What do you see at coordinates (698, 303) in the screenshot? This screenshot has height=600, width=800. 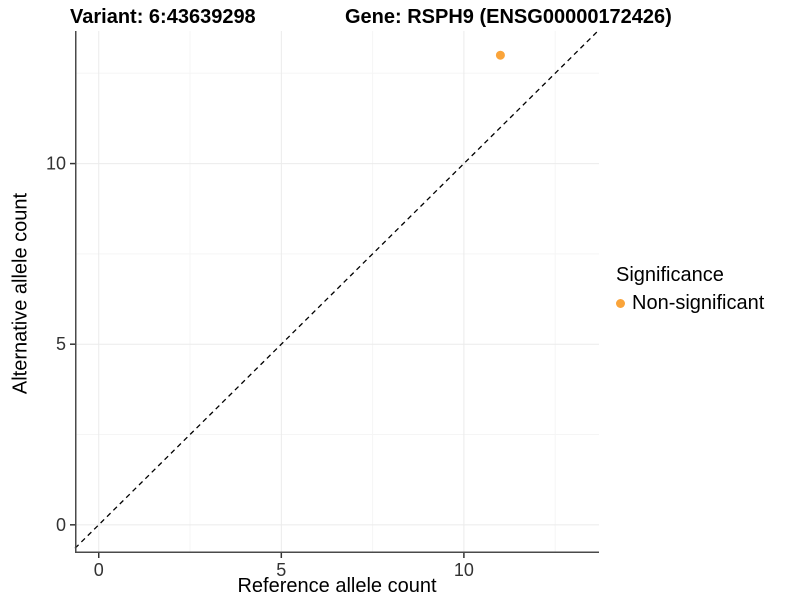 I see `legend-entry-label: Non-significant` at bounding box center [698, 303].